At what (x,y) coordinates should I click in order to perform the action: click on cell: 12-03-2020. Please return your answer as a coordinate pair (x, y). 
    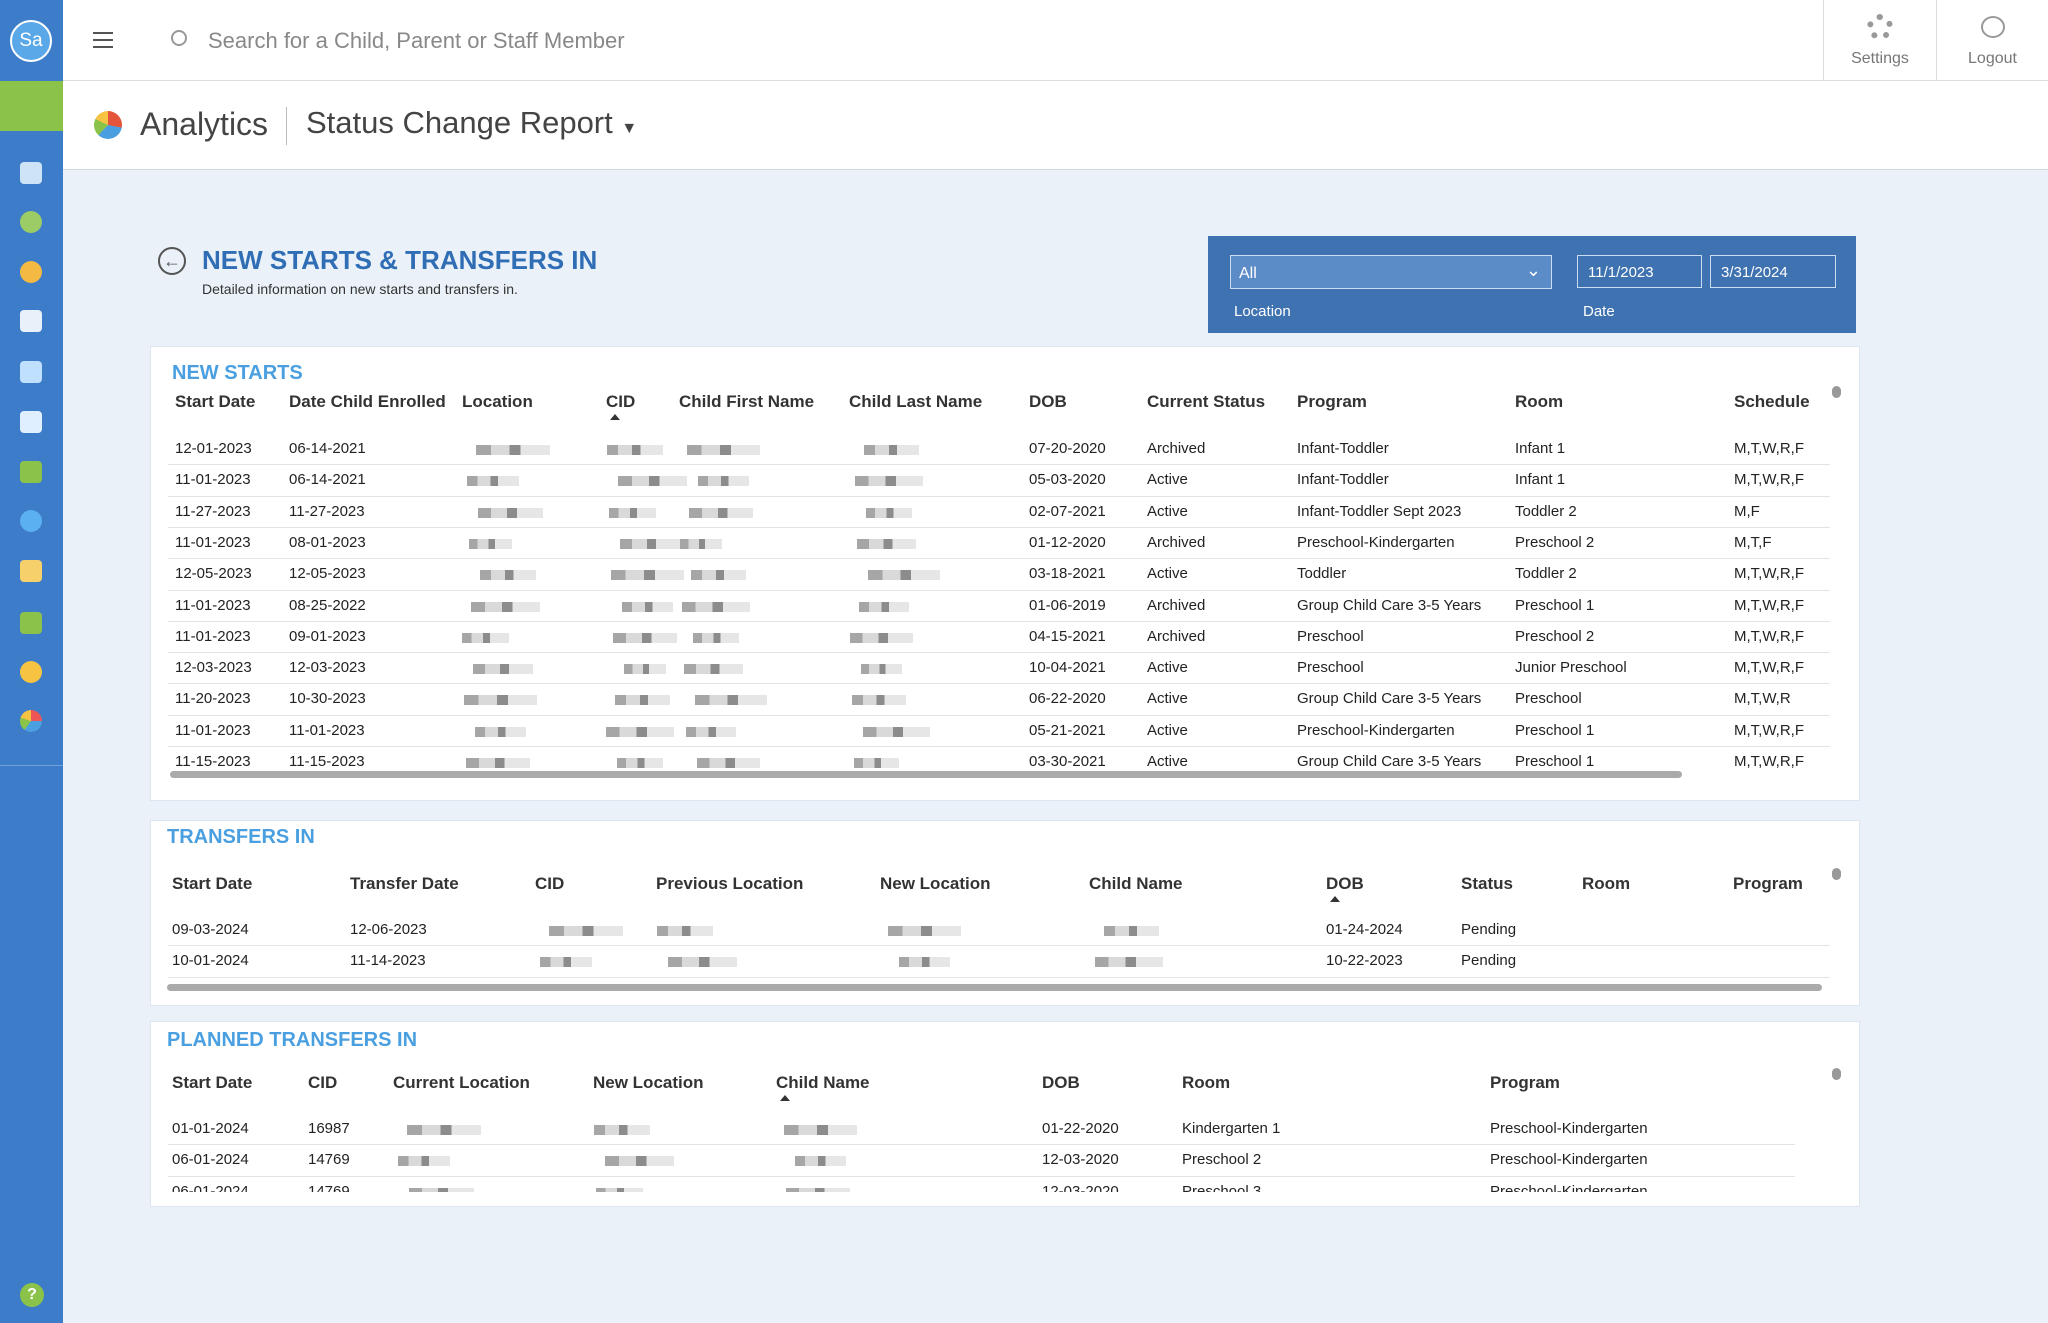
    Looking at the image, I should click on (1080, 1160).